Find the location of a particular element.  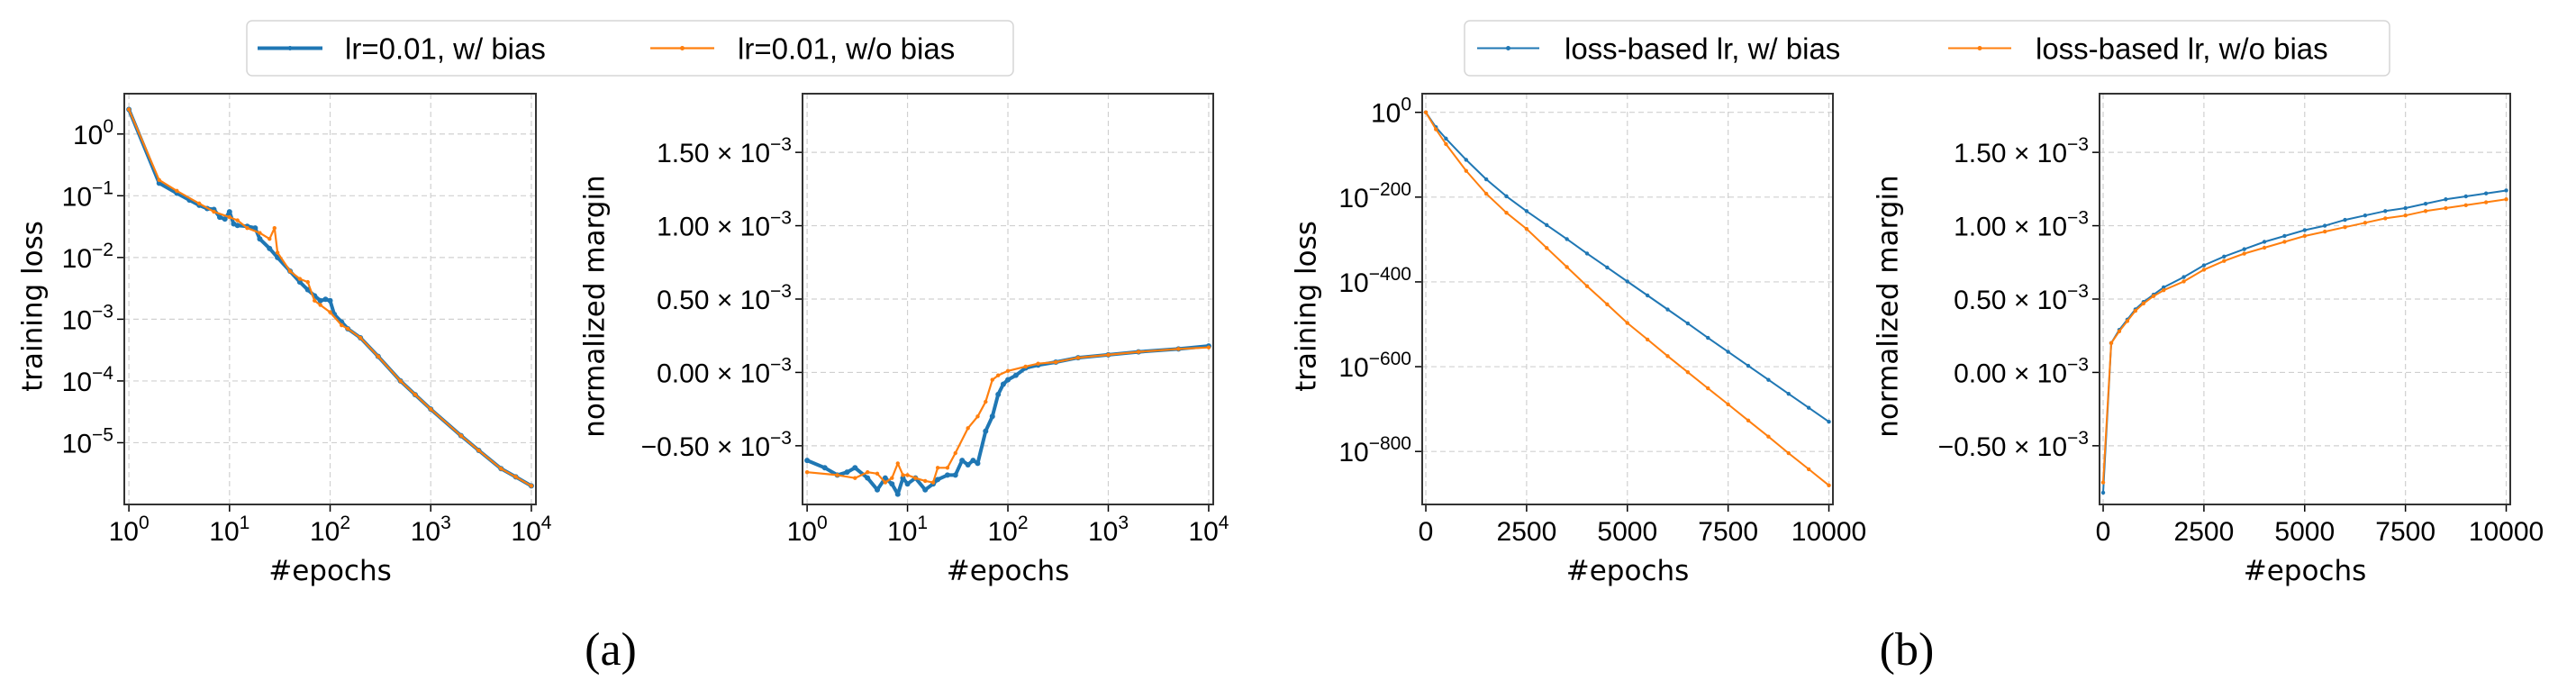

legend-label: loss-based lr, w/o bias is located at coordinates (2182, 49).